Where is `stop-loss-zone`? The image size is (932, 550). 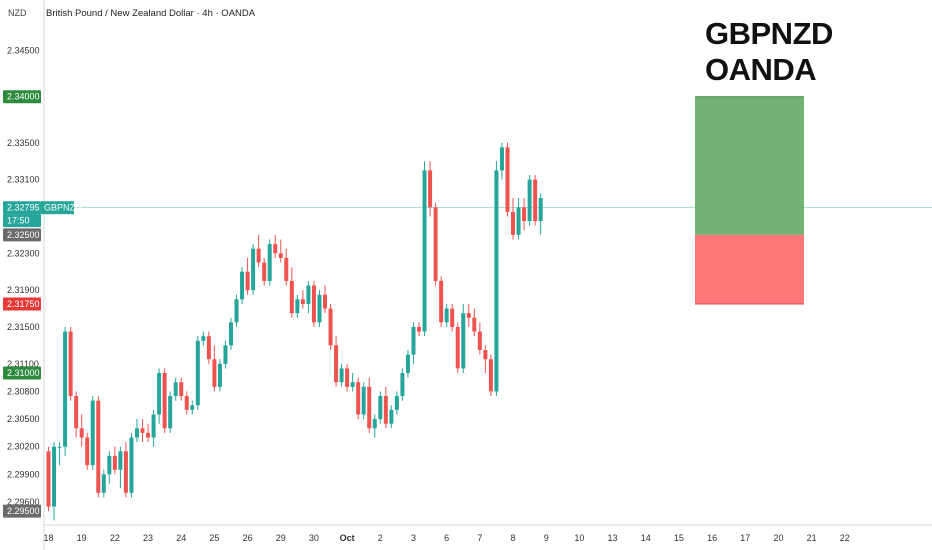
stop-loss-zone is located at coordinates (749, 269).